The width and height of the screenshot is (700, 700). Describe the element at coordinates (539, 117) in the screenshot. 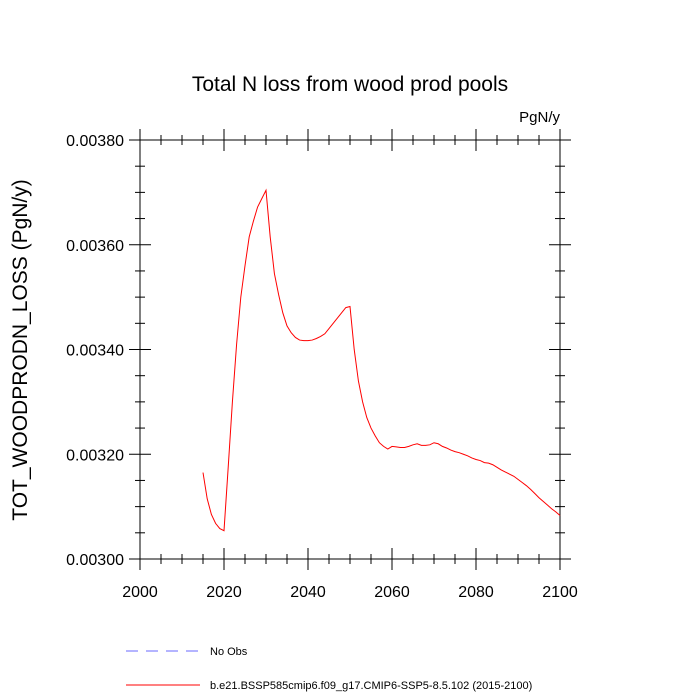

I see `units-label: PgN/y` at that location.